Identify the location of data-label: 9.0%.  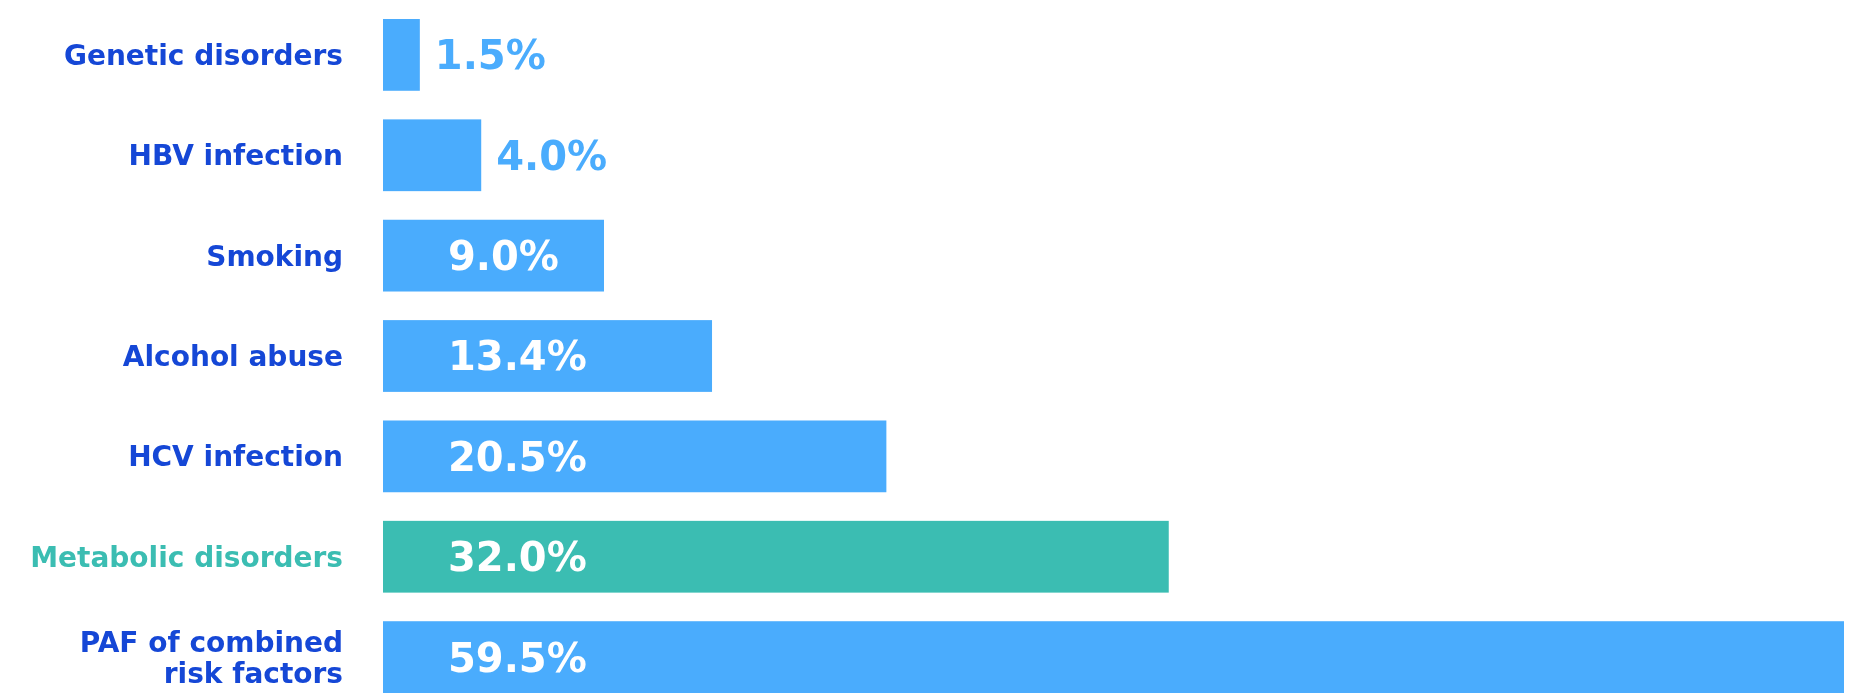
(503, 256).